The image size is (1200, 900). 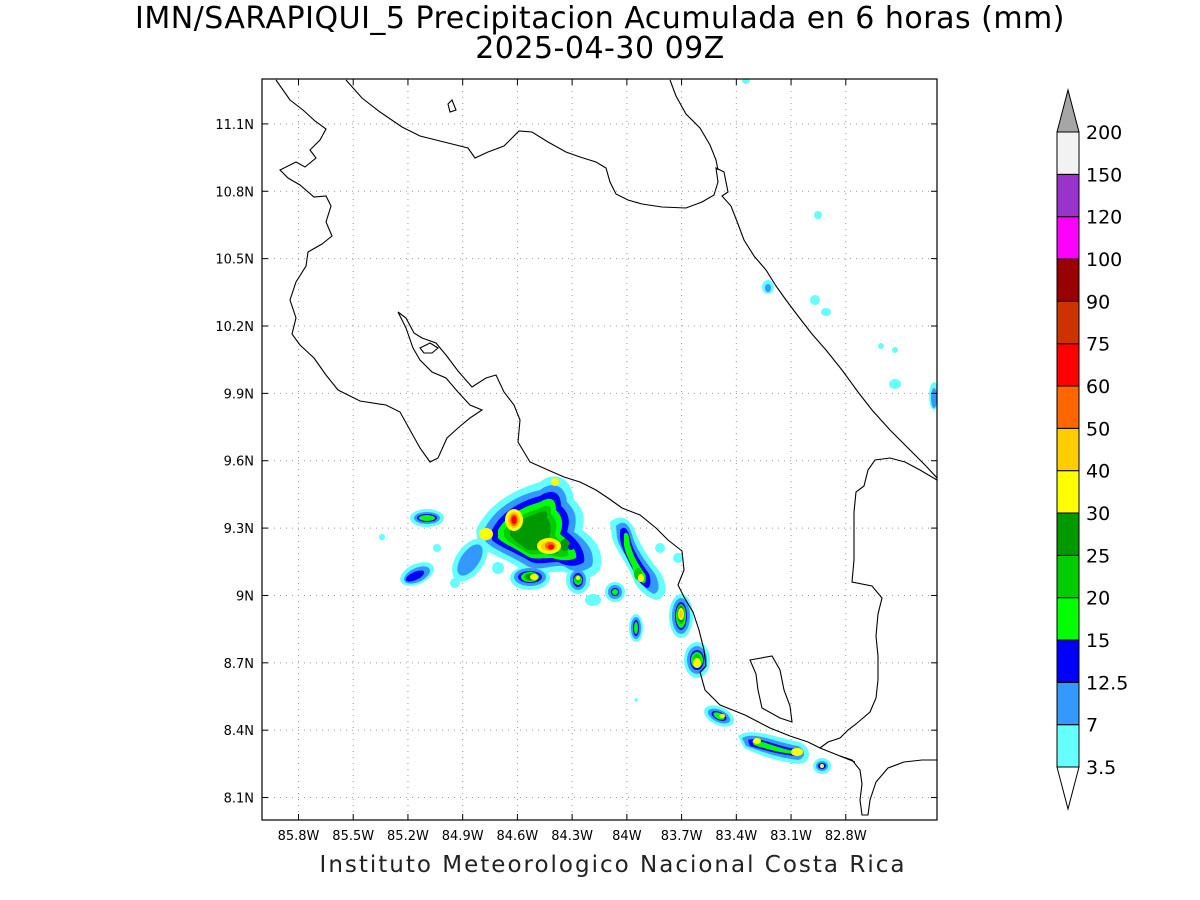 What do you see at coordinates (239, 394) in the screenshot?
I see `y-tick-label: 9.9N` at bounding box center [239, 394].